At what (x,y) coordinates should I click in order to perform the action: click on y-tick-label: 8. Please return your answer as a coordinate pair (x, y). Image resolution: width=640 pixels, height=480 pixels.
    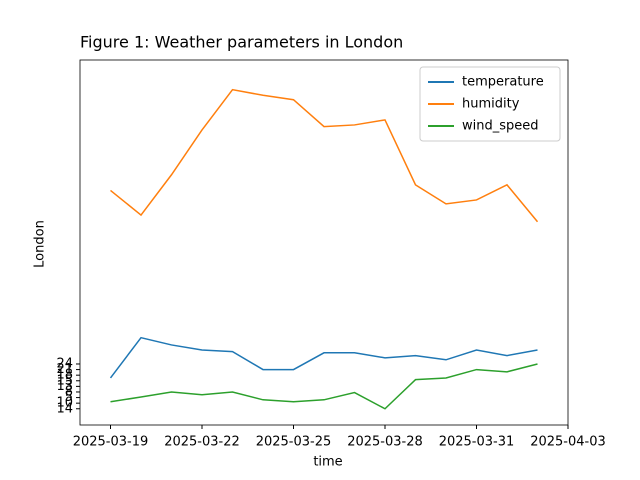
    Looking at the image, I should click on (69, 391).